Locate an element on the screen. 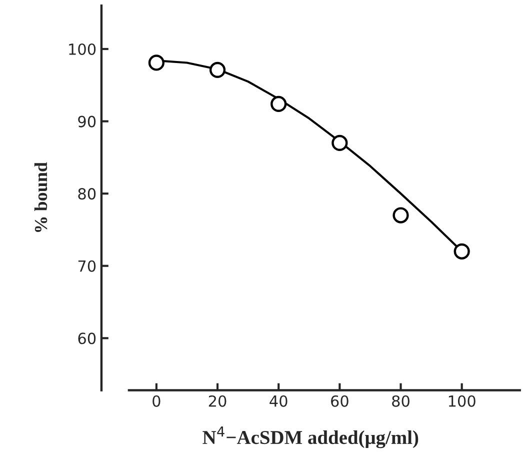 The height and width of the screenshot is (469, 523). y-tick-label: 90 is located at coordinates (87, 122).